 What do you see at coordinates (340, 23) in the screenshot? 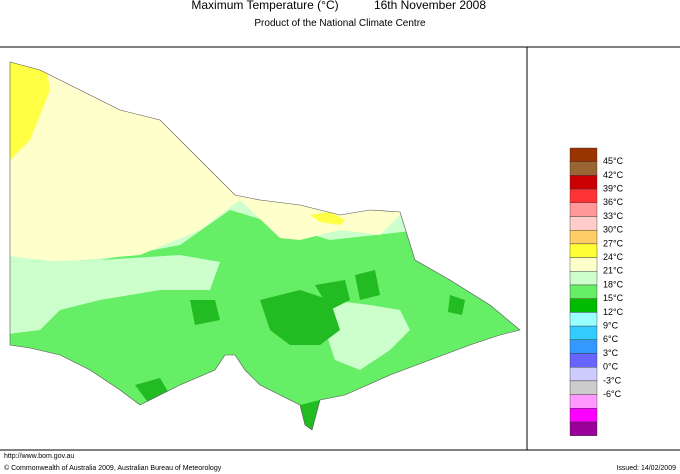
I see `subtitle: Product of the National Climate Centre` at bounding box center [340, 23].